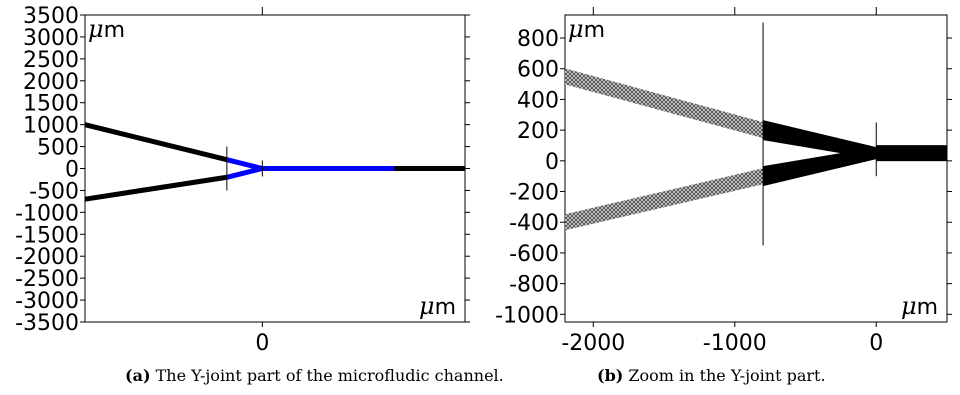  What do you see at coordinates (820, 140) in the screenshot?
I see `upper-joint-dense-mesh` at bounding box center [820, 140].